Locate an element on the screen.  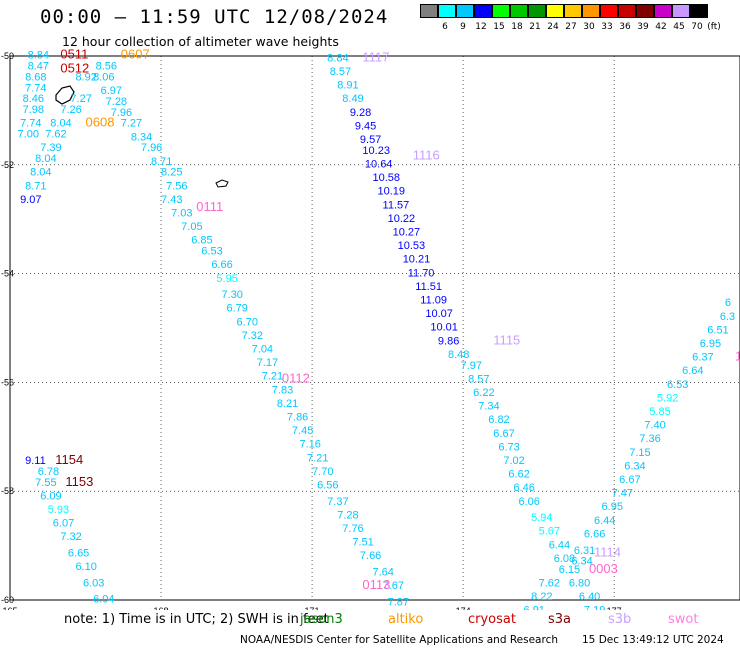
wave-height-value: 11.57 is located at coordinates (396, 205).